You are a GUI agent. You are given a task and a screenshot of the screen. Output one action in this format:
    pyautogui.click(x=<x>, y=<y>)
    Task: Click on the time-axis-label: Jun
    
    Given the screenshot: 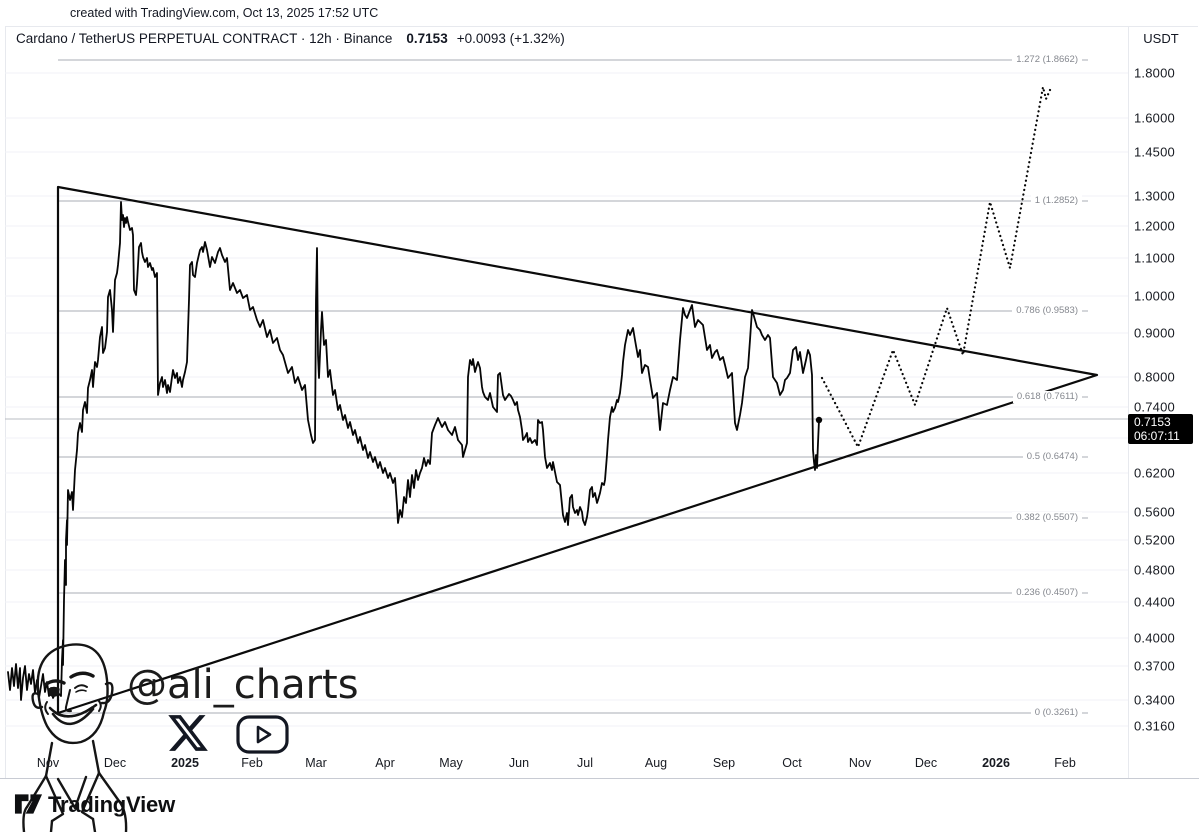 What is the action you would take?
    pyautogui.click(x=519, y=763)
    